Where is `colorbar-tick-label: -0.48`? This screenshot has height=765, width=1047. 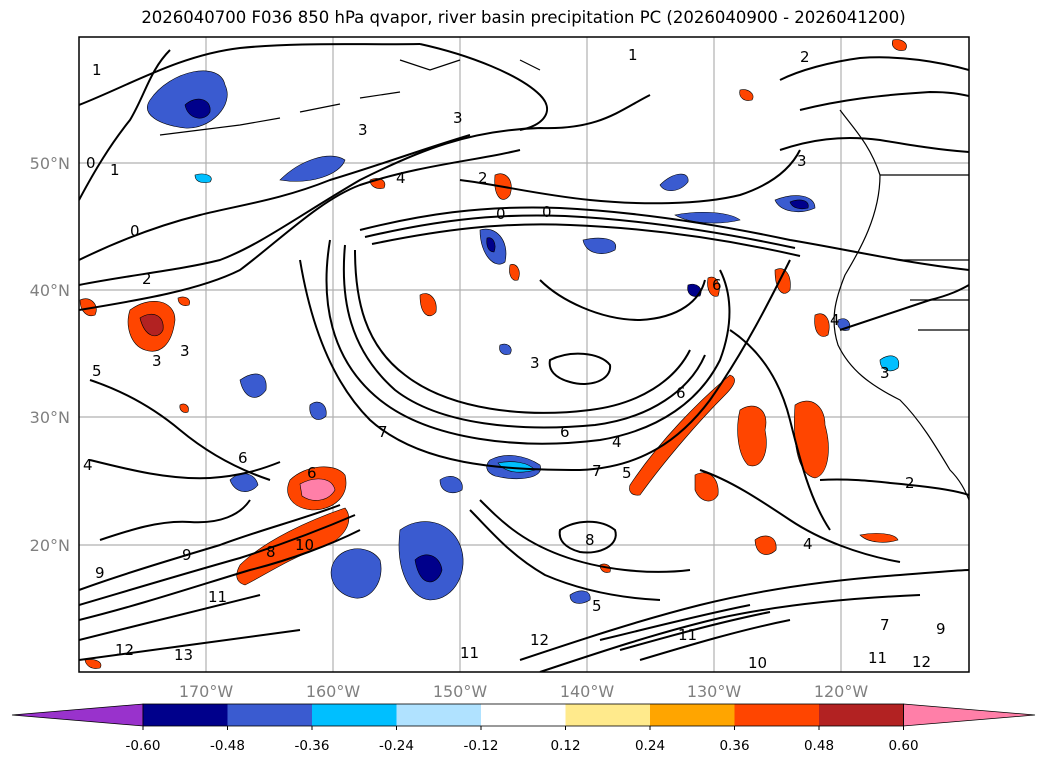 colorbar-tick-label: -0.48 is located at coordinates (227, 746).